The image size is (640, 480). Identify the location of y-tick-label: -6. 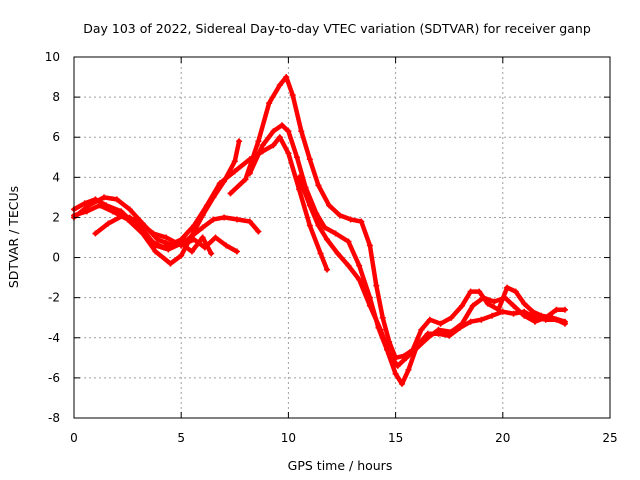
(54, 378).